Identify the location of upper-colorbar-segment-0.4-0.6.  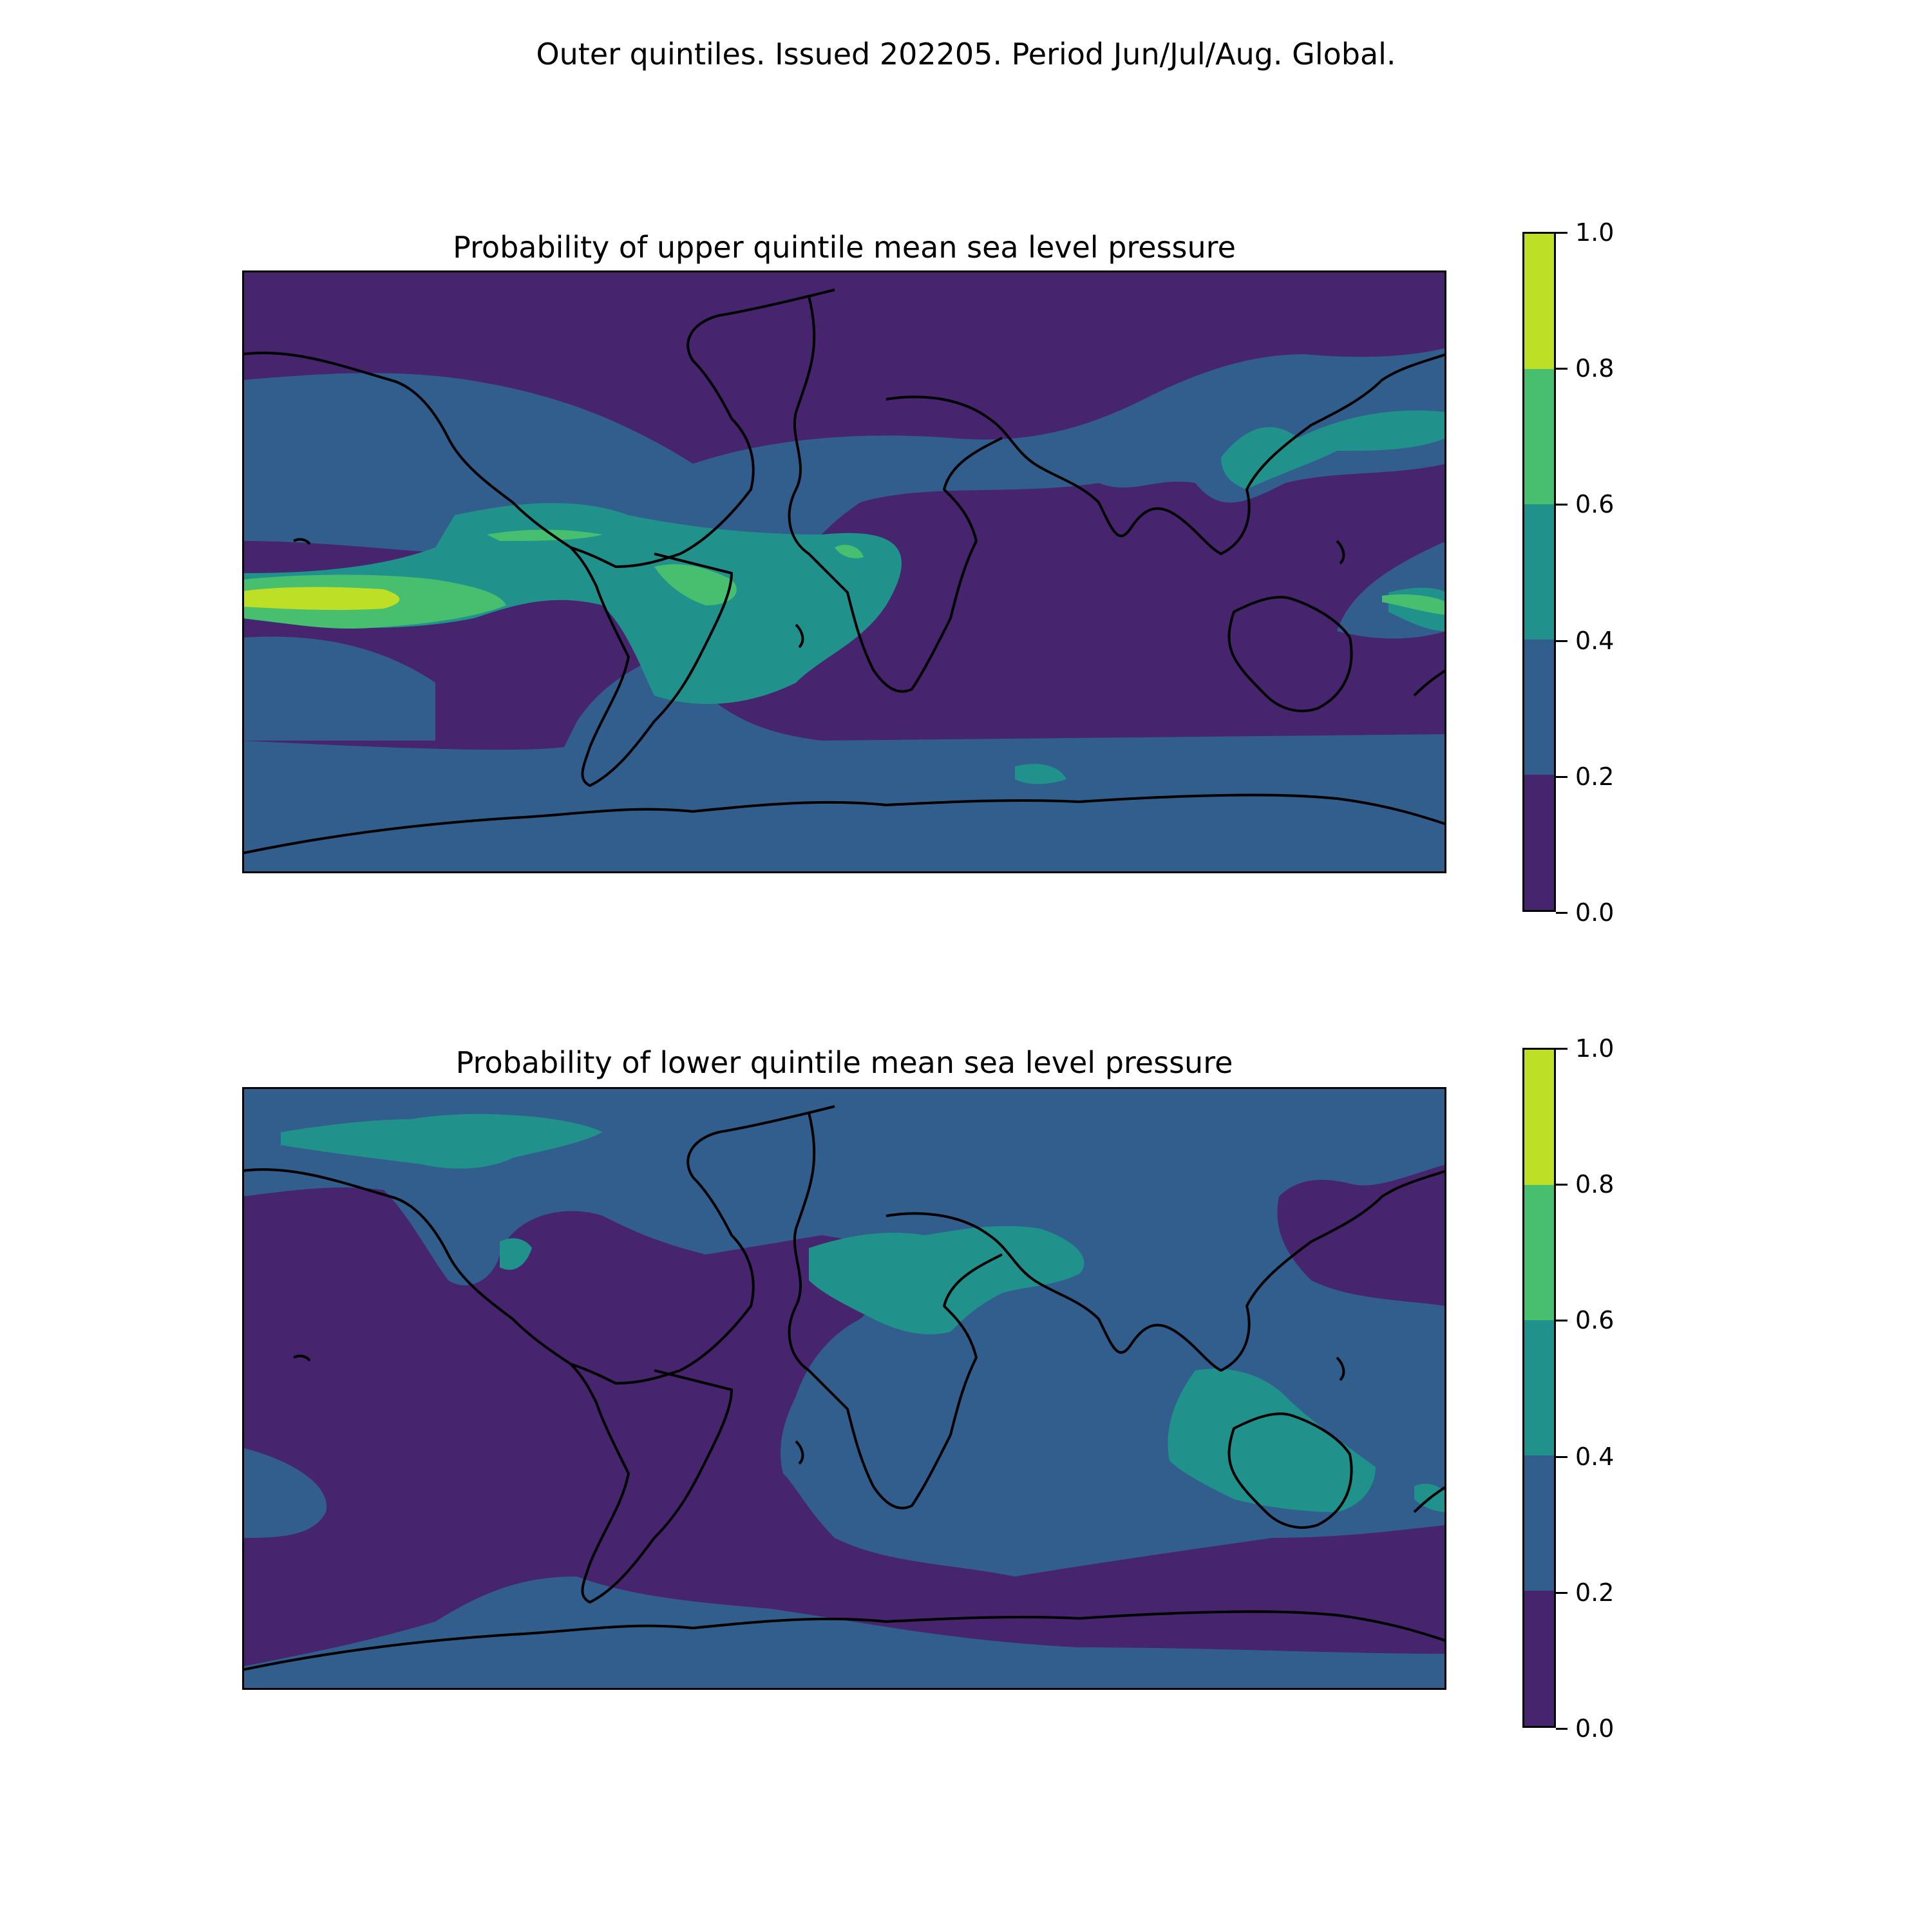
(1539, 571).